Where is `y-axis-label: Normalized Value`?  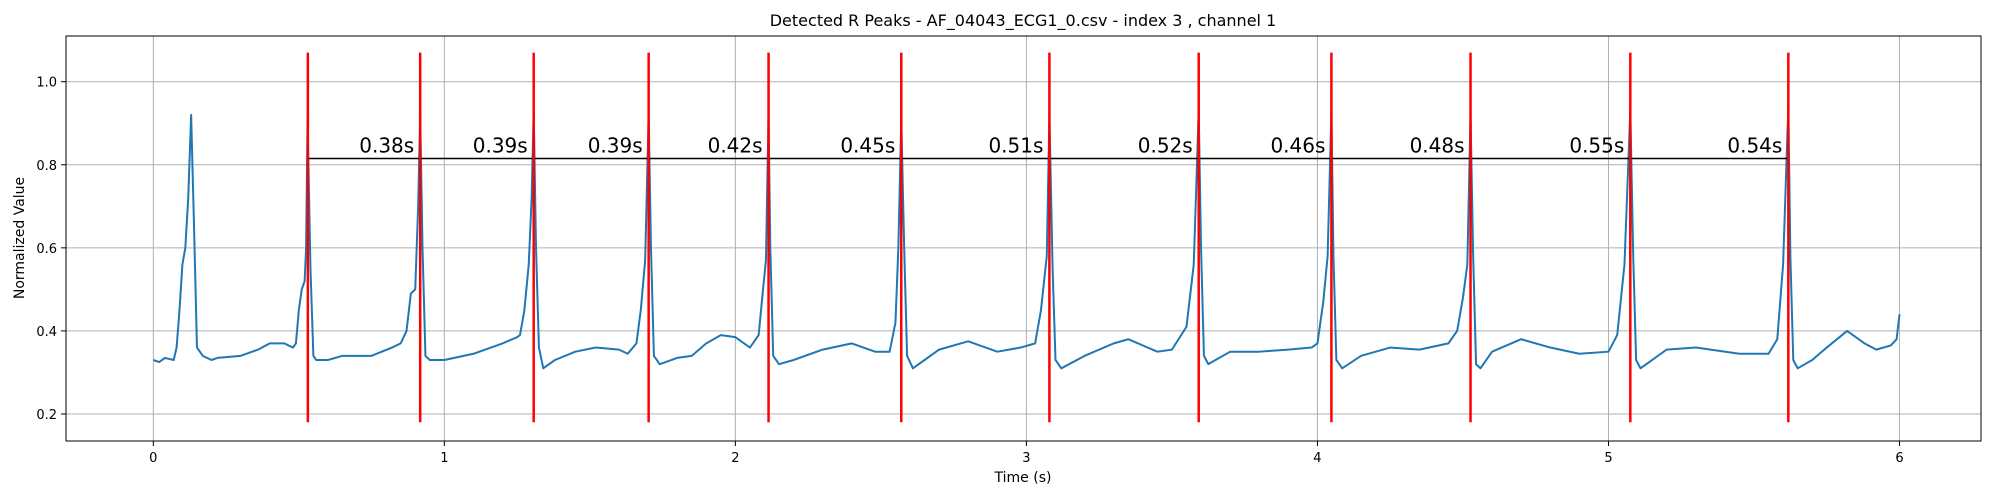 y-axis-label: Normalized Value is located at coordinates (20, 238).